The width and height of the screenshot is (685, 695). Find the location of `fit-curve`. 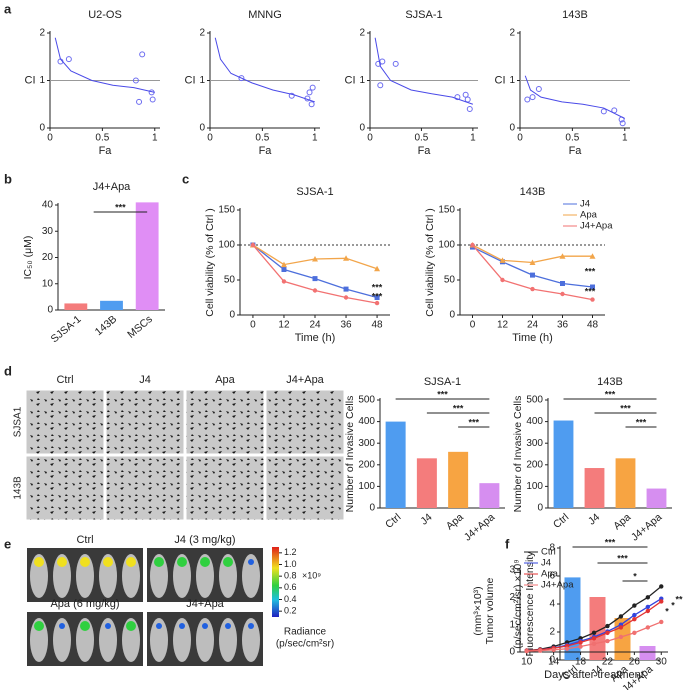

fit-curve is located at coordinates (104, 65).